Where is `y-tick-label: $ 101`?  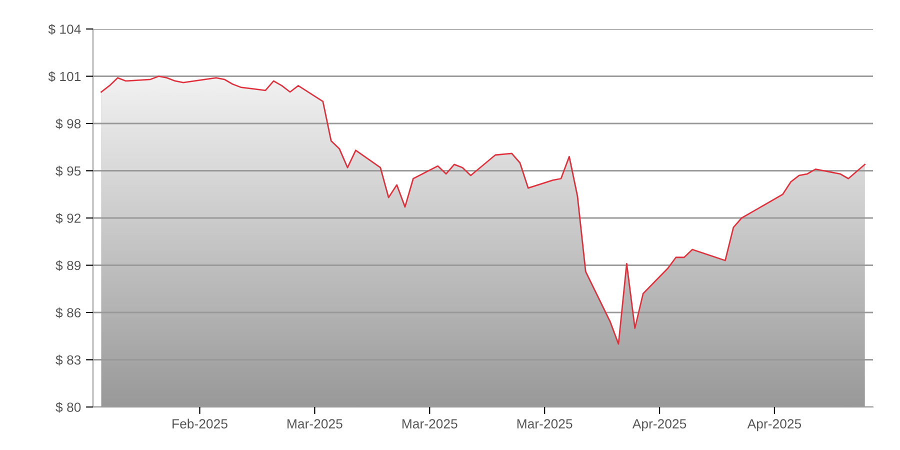 y-tick-label: $ 101 is located at coordinates (64, 76).